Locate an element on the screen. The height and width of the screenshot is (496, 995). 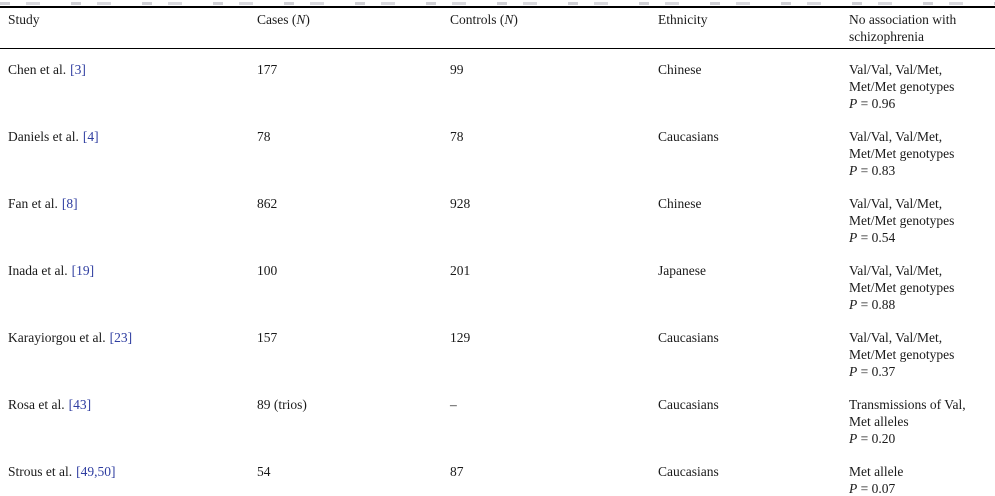
p-value: = 0.96 is located at coordinates (878, 103).